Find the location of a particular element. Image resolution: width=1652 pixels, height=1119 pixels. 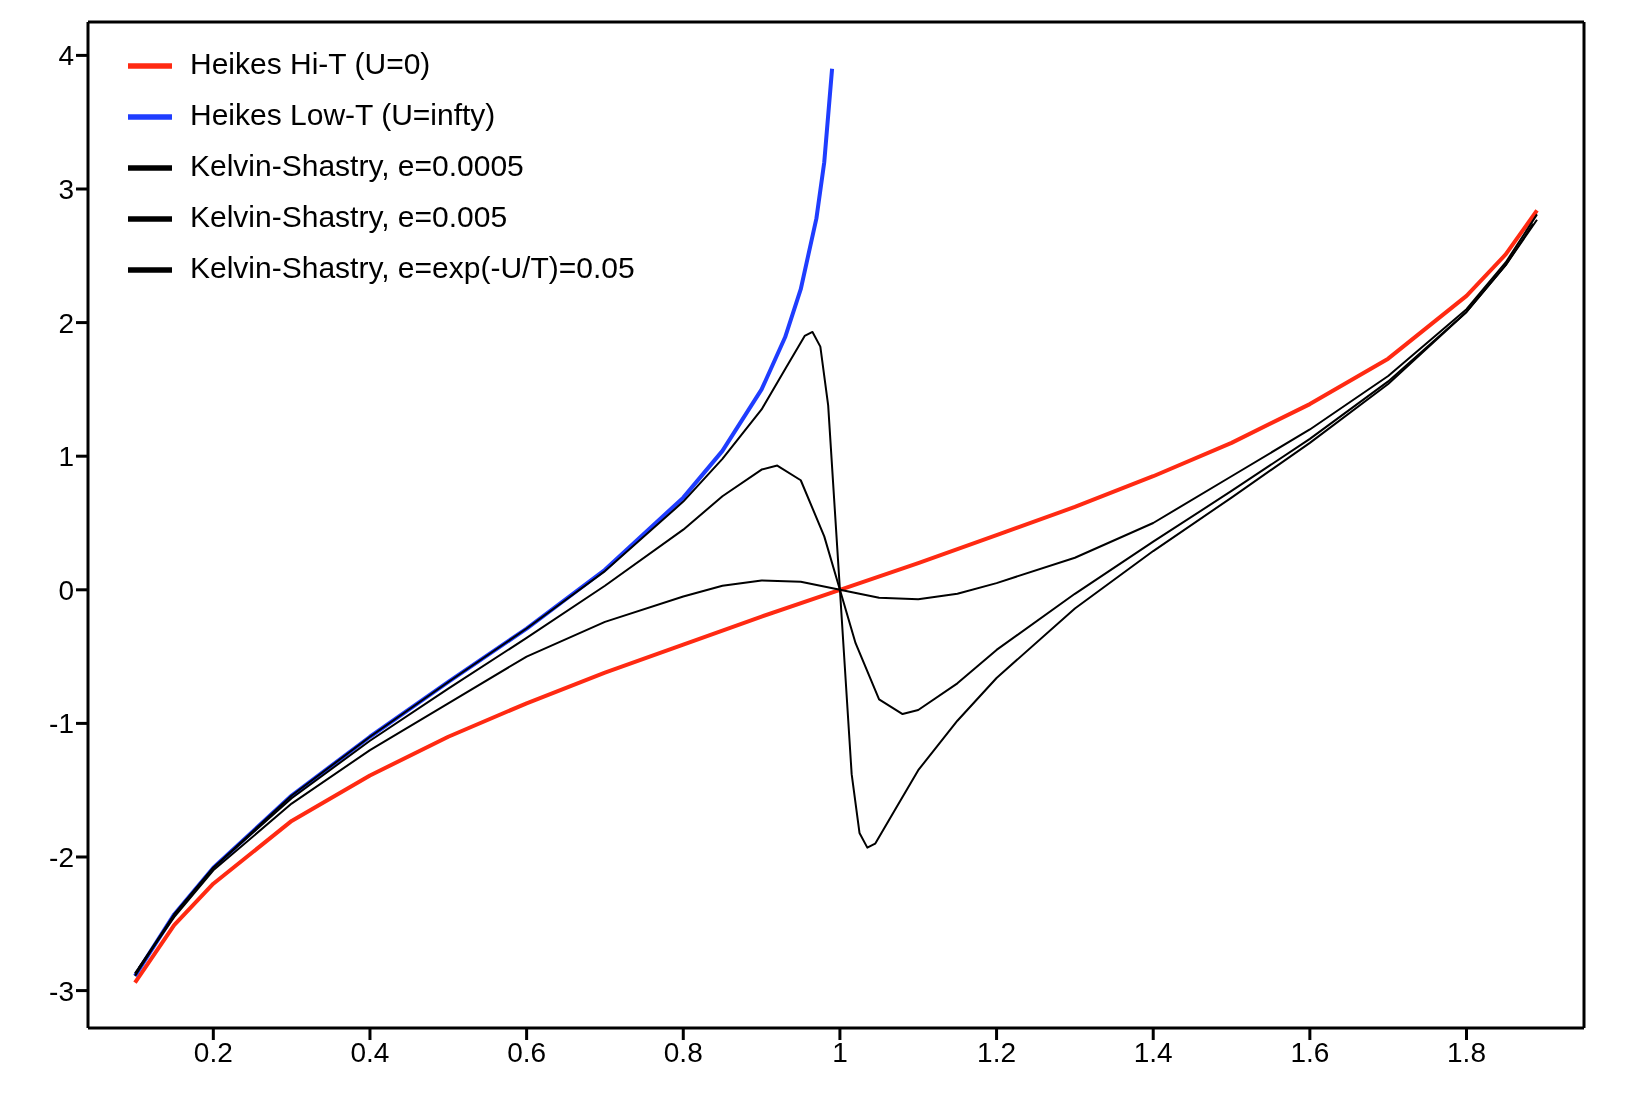

y-tick-label: -1 is located at coordinates (61, 724).